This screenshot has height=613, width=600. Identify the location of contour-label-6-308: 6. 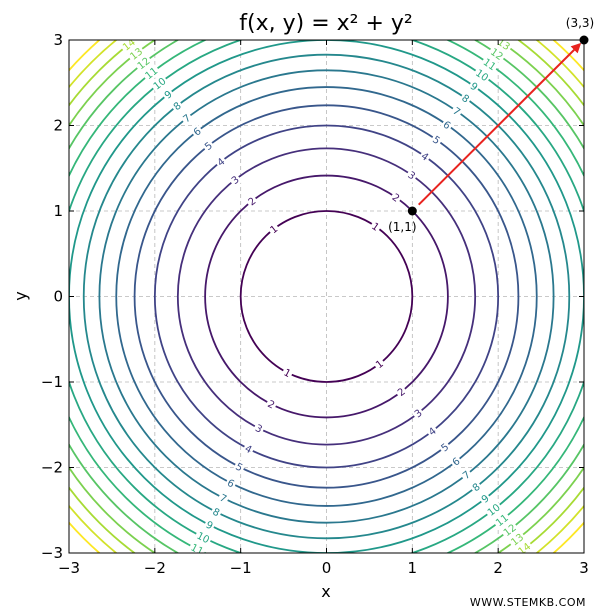
(456, 461).